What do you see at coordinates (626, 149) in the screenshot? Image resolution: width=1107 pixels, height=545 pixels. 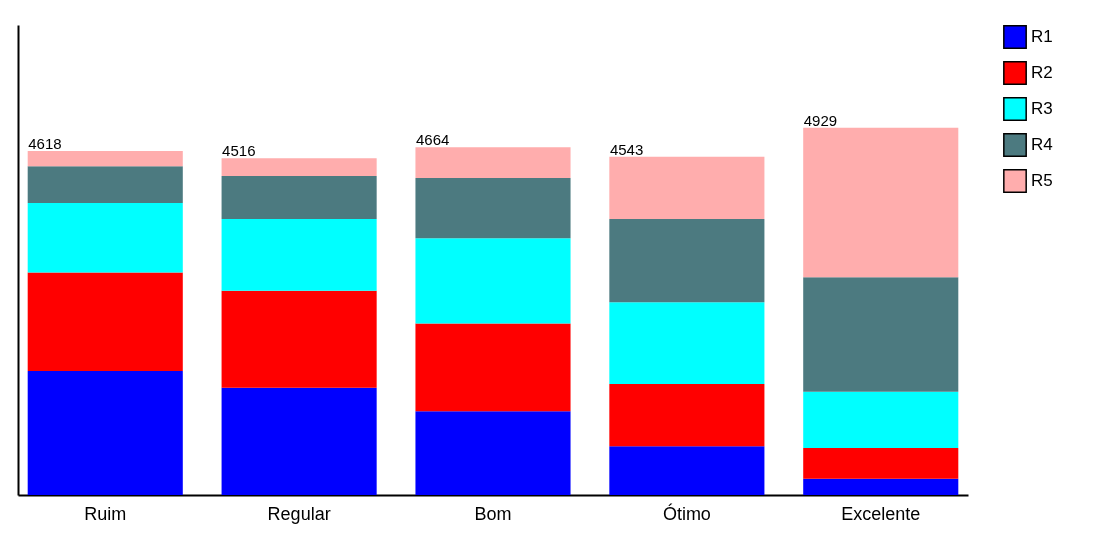 I see `annotation: 4543` at bounding box center [626, 149].